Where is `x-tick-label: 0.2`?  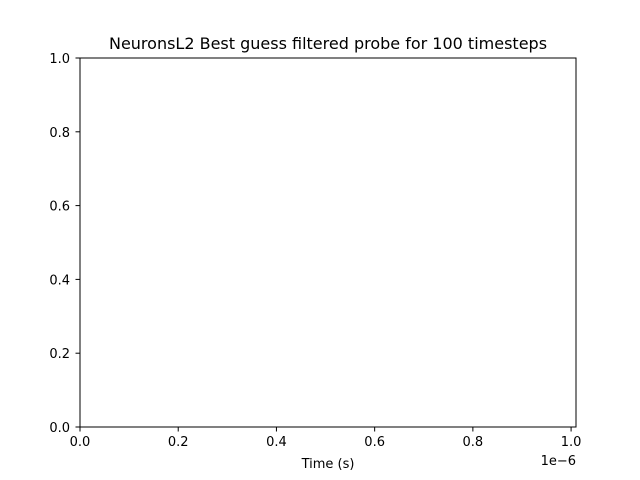
x-tick-label: 0.2 is located at coordinates (178, 442).